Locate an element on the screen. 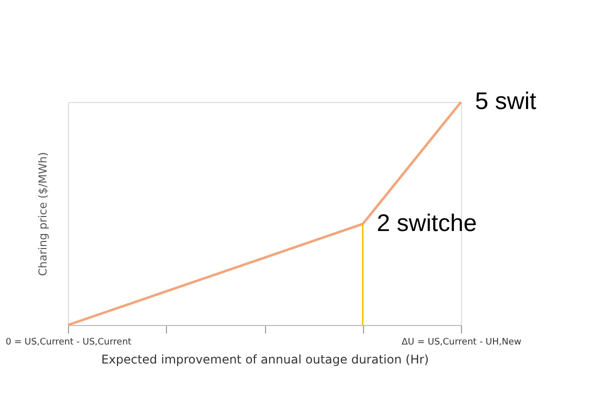 The height and width of the screenshot is (418, 597). y-axis-title: Charing price ($/MWh) is located at coordinates (43, 214).